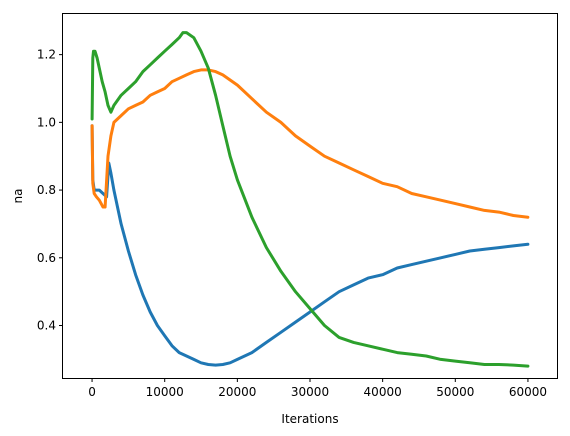 The height and width of the screenshot is (436, 570). I want to click on x-tick-label: 60000, so click(528, 392).